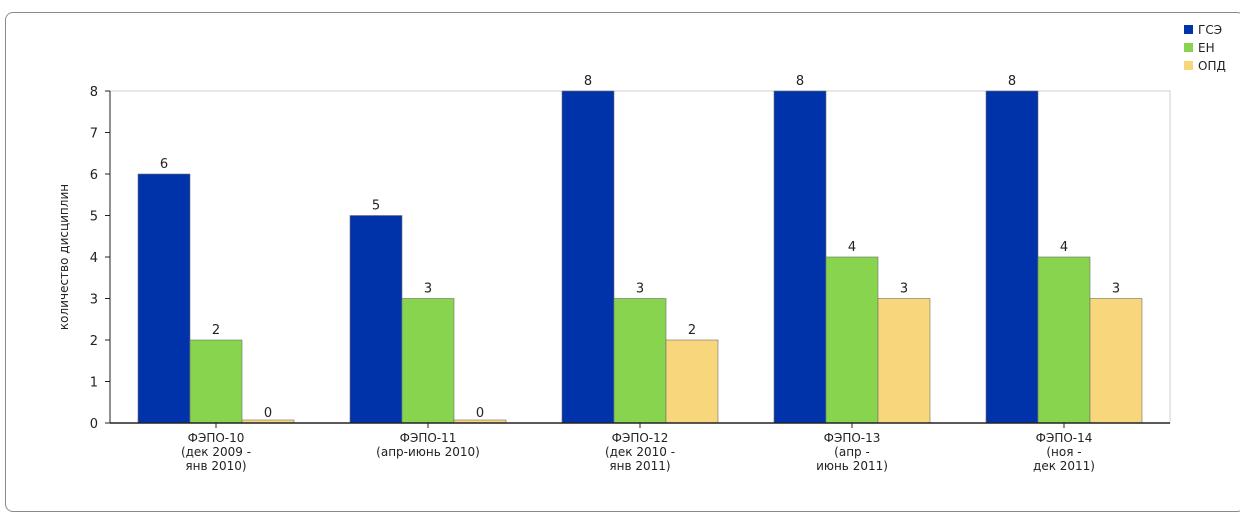  What do you see at coordinates (94, 258) in the screenshot?
I see `y-tick-label: 4` at bounding box center [94, 258].